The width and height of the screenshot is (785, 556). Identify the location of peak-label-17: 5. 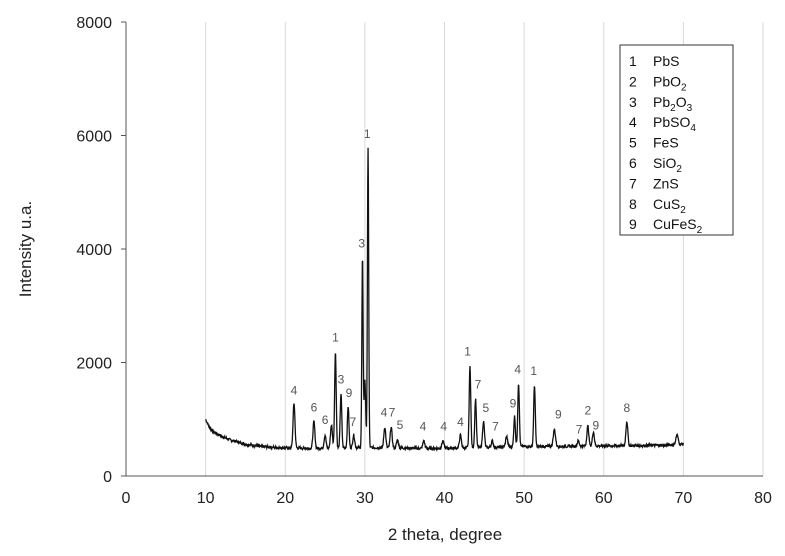
(486, 408).